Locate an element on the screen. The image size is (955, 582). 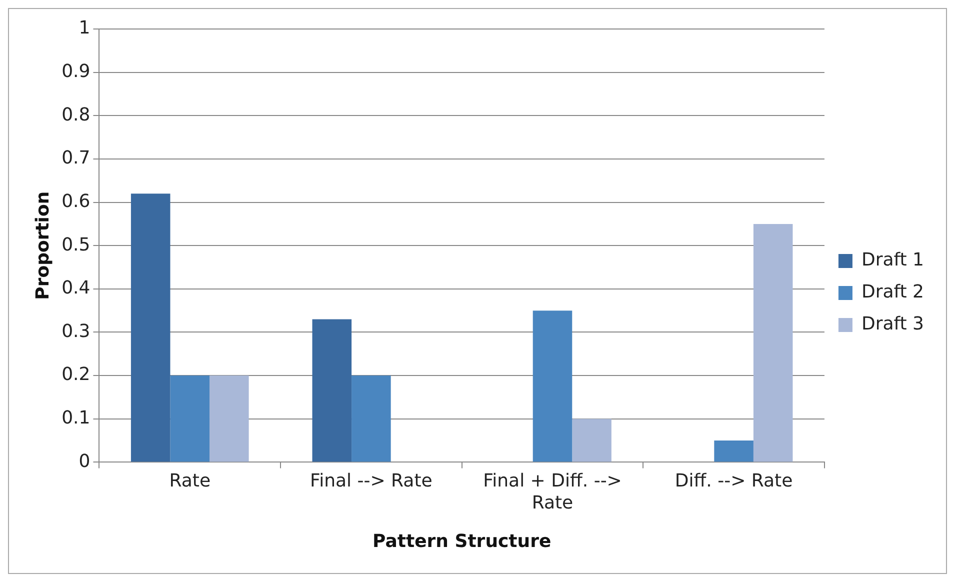
y-tick-label: 0.2 is located at coordinates (76, 375).